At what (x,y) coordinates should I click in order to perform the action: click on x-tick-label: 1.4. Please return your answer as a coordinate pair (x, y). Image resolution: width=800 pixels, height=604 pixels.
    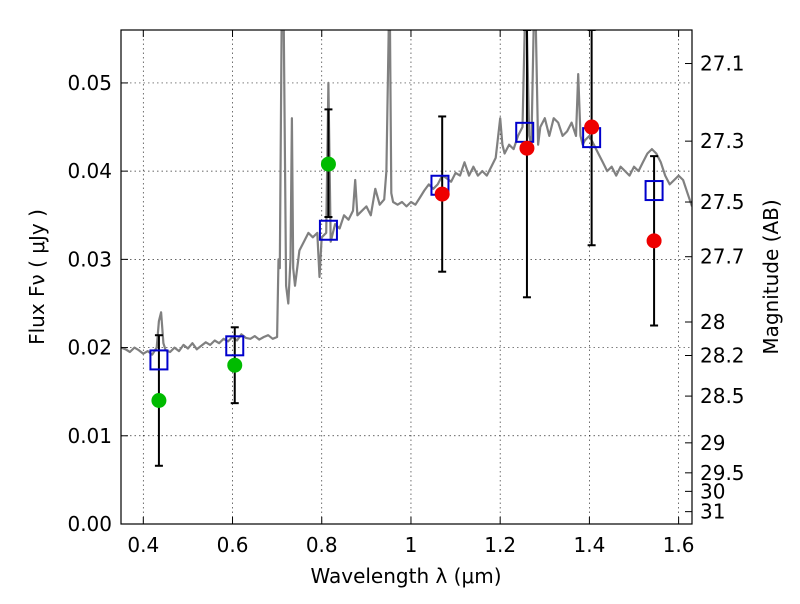
    Looking at the image, I should click on (589, 545).